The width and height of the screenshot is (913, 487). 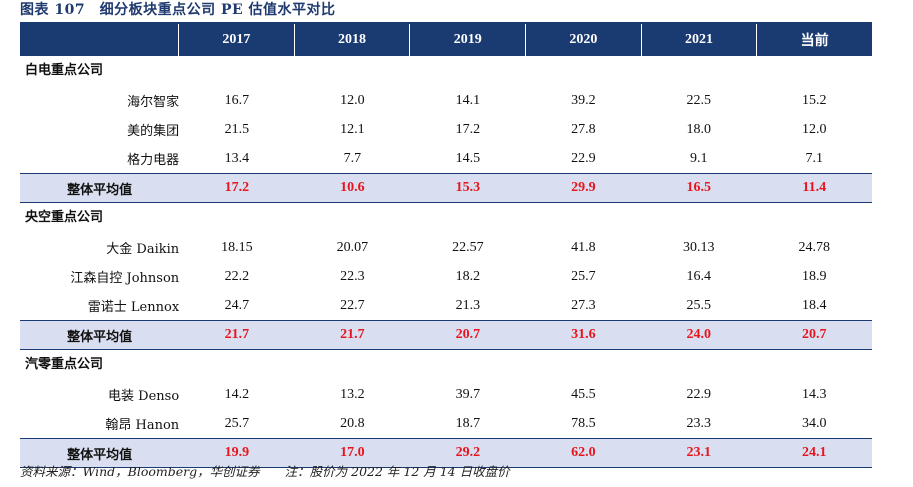 What do you see at coordinates (352, 276) in the screenshot?
I see `pe-value-cell: 22.3` at bounding box center [352, 276].